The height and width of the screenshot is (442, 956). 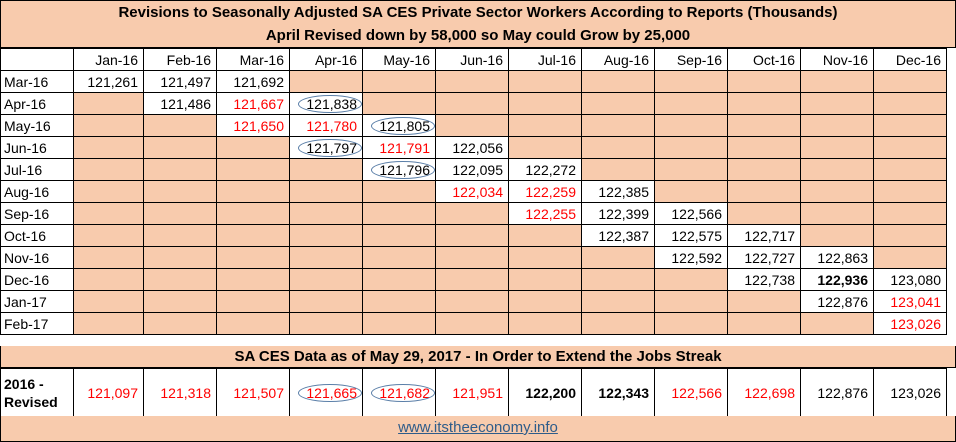 What do you see at coordinates (623, 392) in the screenshot?
I see `cell-value: 122,343` at bounding box center [623, 392].